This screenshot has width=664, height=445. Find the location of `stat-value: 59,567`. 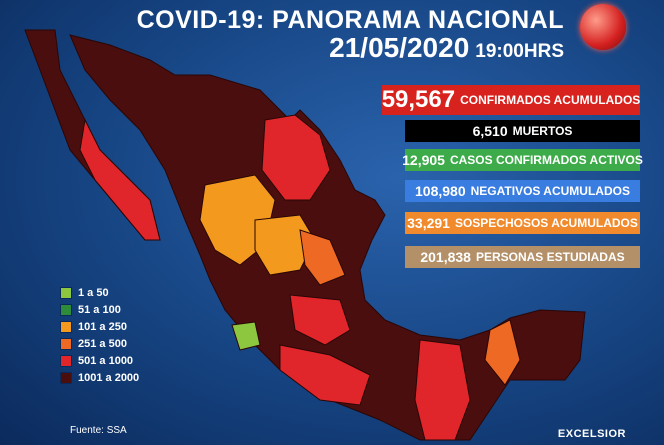

stat-value: 59,567 is located at coordinates (418, 99).